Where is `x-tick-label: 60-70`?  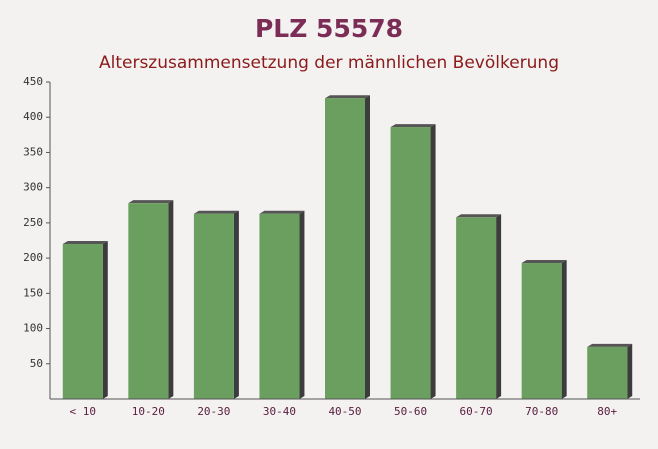 x-tick-label: 60-70 is located at coordinates (476, 411).